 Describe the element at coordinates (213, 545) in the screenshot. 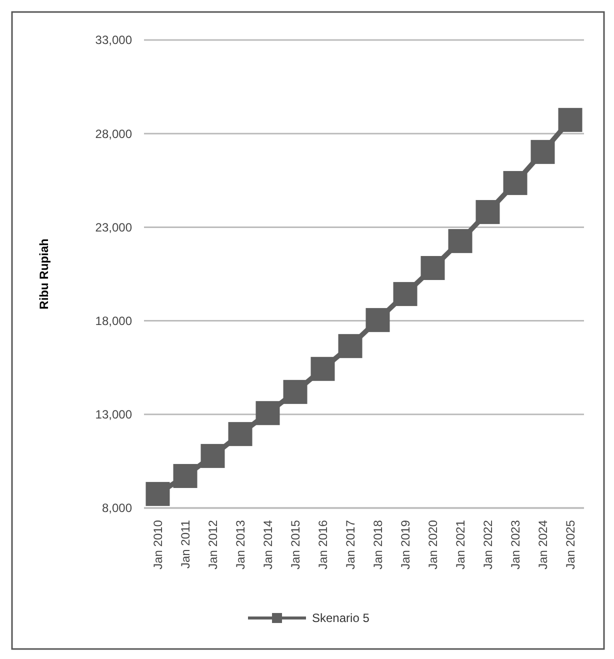

I see `x-tick-label: Jan 2012` at that location.